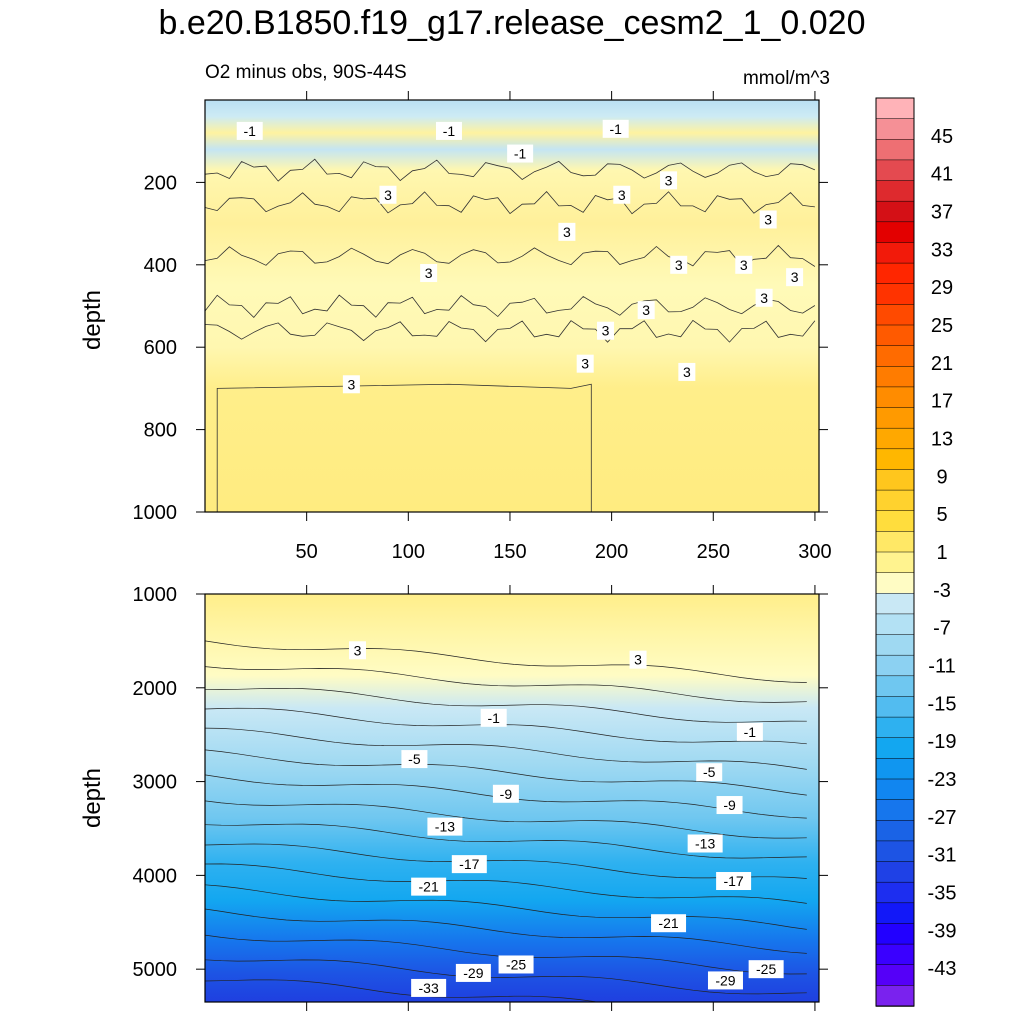  I want to click on contour-label: -33, so click(429, 988).